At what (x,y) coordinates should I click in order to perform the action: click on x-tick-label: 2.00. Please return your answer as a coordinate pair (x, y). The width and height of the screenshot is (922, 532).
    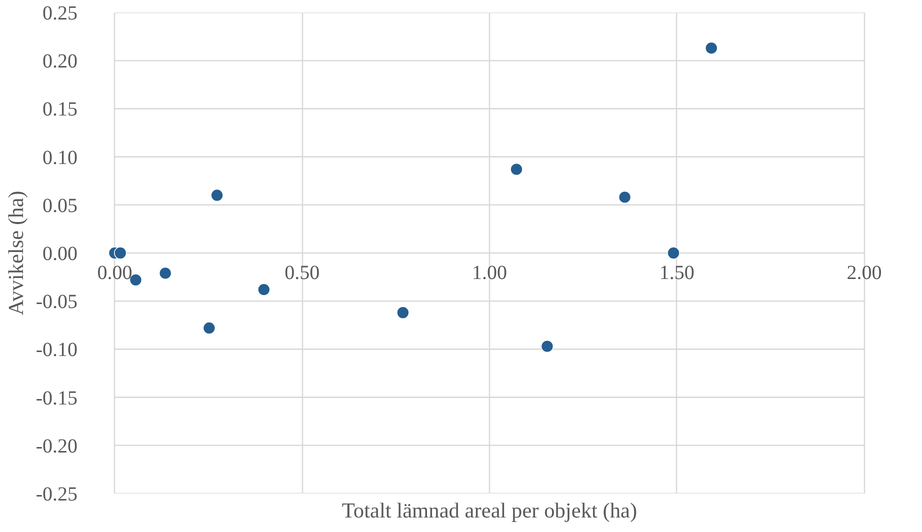
    Looking at the image, I should click on (864, 273).